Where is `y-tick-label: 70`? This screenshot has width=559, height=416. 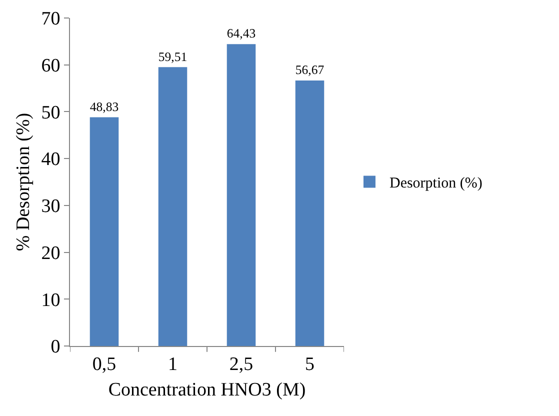 y-tick-label: 70 is located at coordinates (50, 19).